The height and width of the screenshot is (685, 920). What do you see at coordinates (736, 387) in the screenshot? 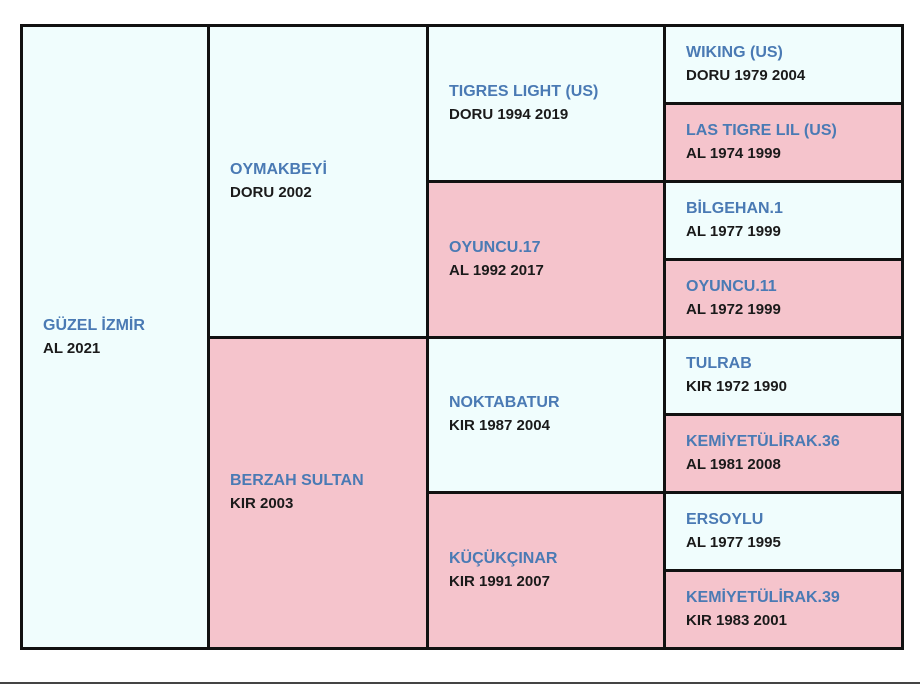
I see `horse-info: KIR 1972 1990` at bounding box center [736, 387].